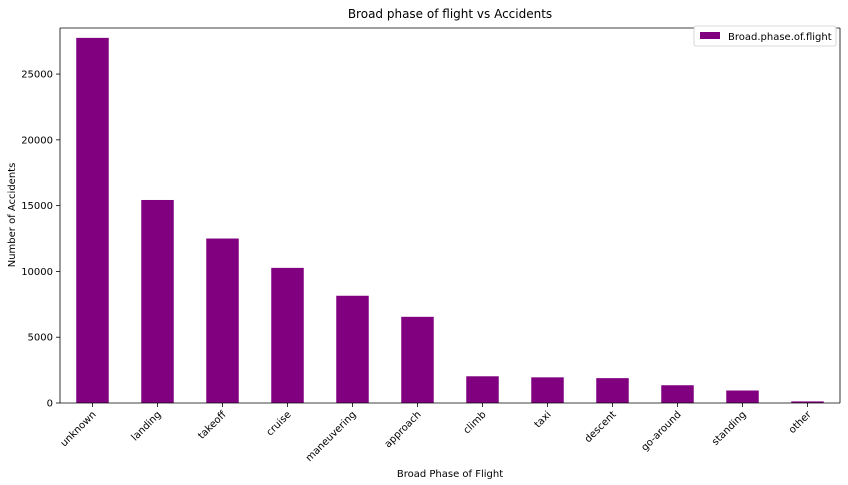 The image size is (848, 485). I want to click on bar-standing, so click(742, 396).